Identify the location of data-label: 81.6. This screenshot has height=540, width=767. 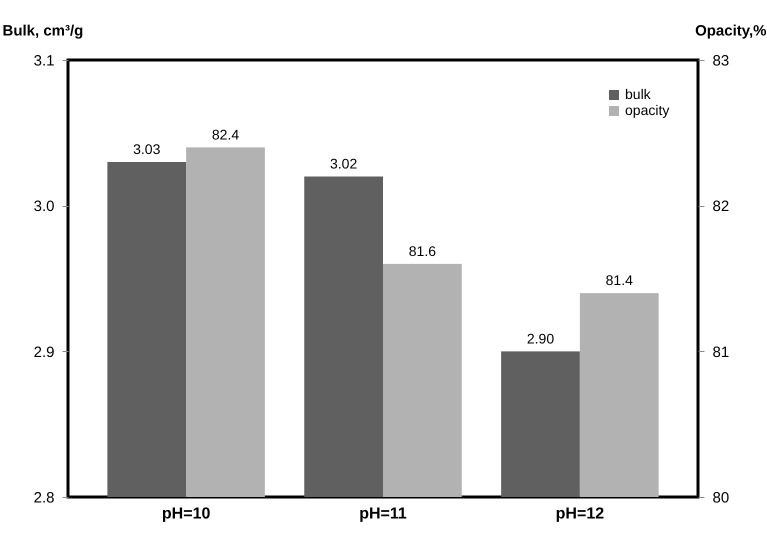
(422, 250).